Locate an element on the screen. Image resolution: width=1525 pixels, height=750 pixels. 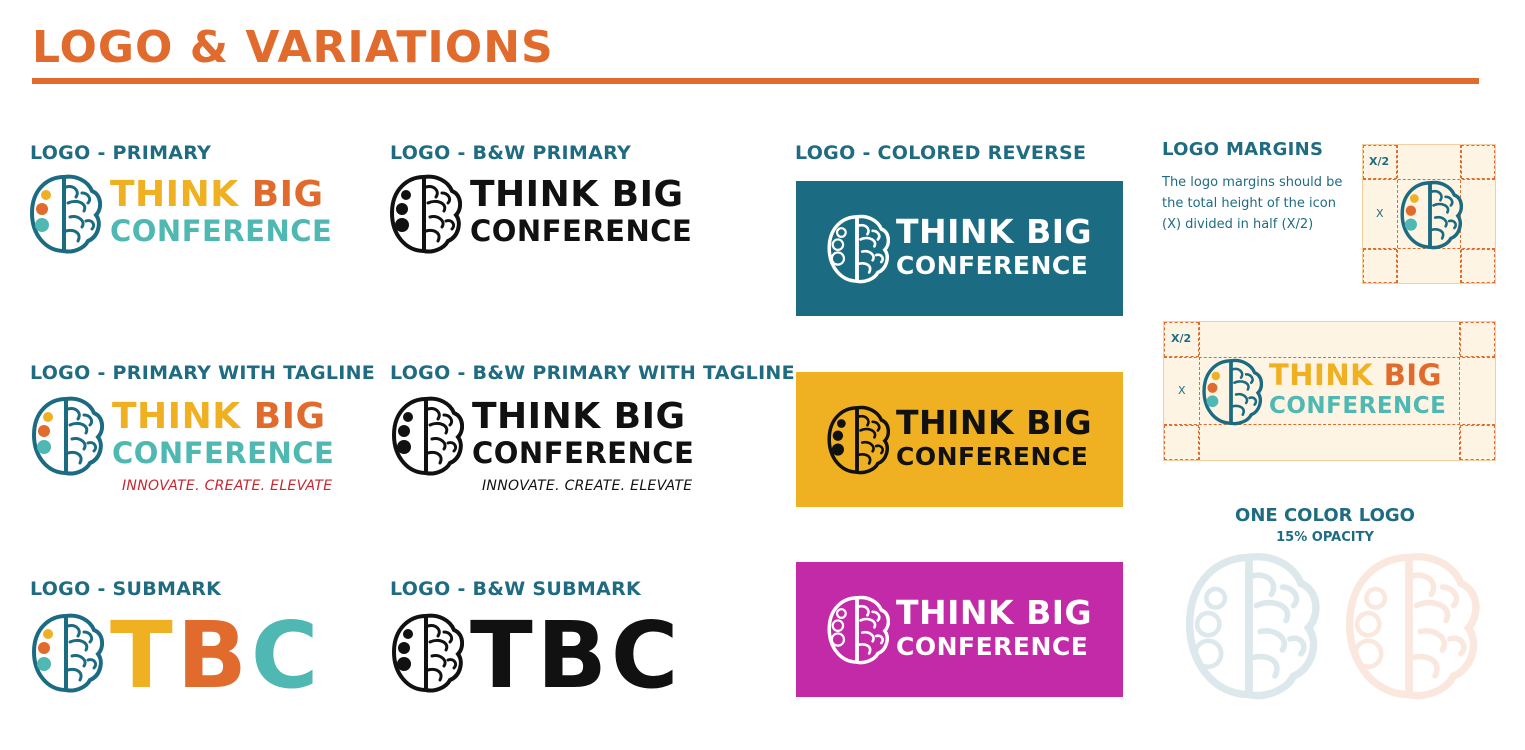
title-rule is located at coordinates (755, 81).